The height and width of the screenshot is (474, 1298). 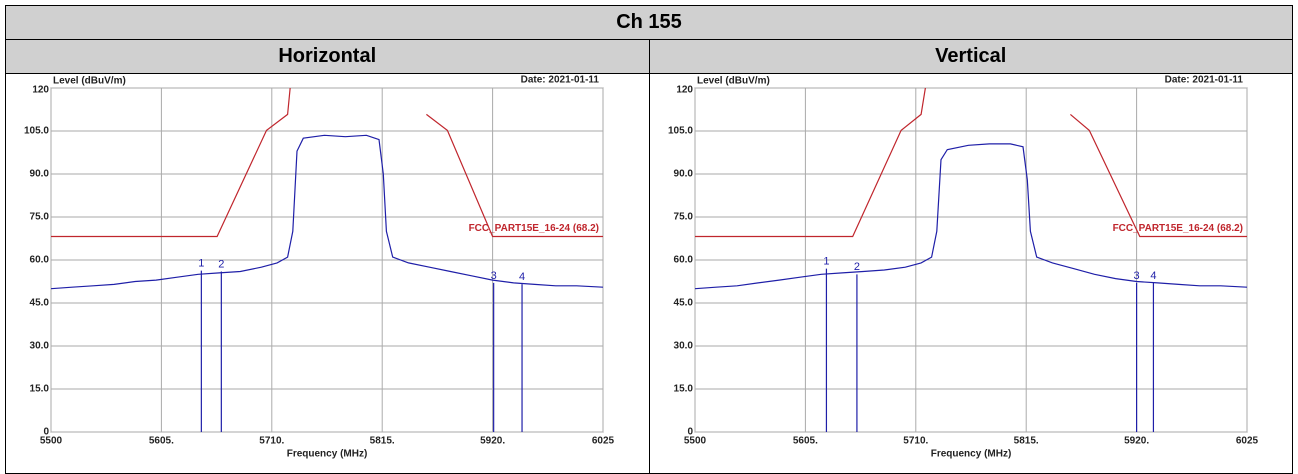 What do you see at coordinates (327, 56) in the screenshot?
I see `column-header: Horizontal` at bounding box center [327, 56].